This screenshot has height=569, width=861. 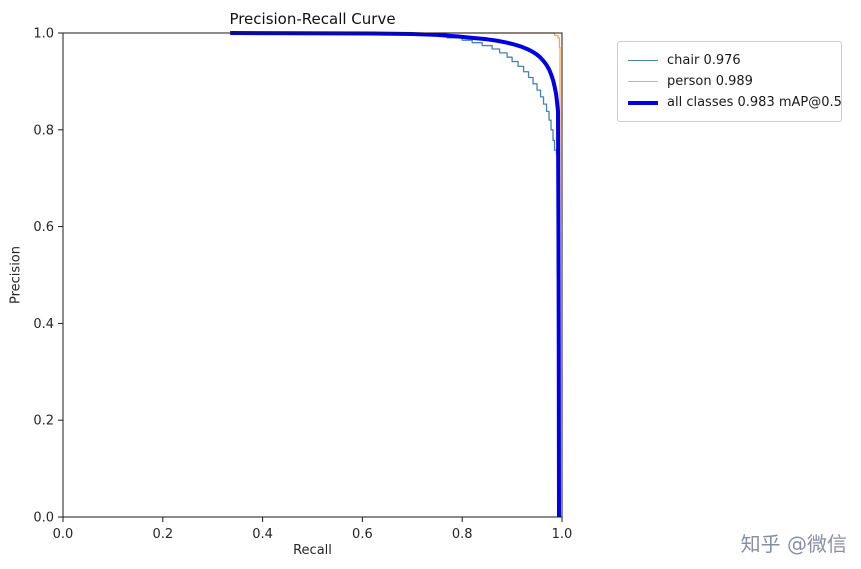 What do you see at coordinates (643, 102) in the screenshot?
I see `legend-line-all-classes-icon` at bounding box center [643, 102].